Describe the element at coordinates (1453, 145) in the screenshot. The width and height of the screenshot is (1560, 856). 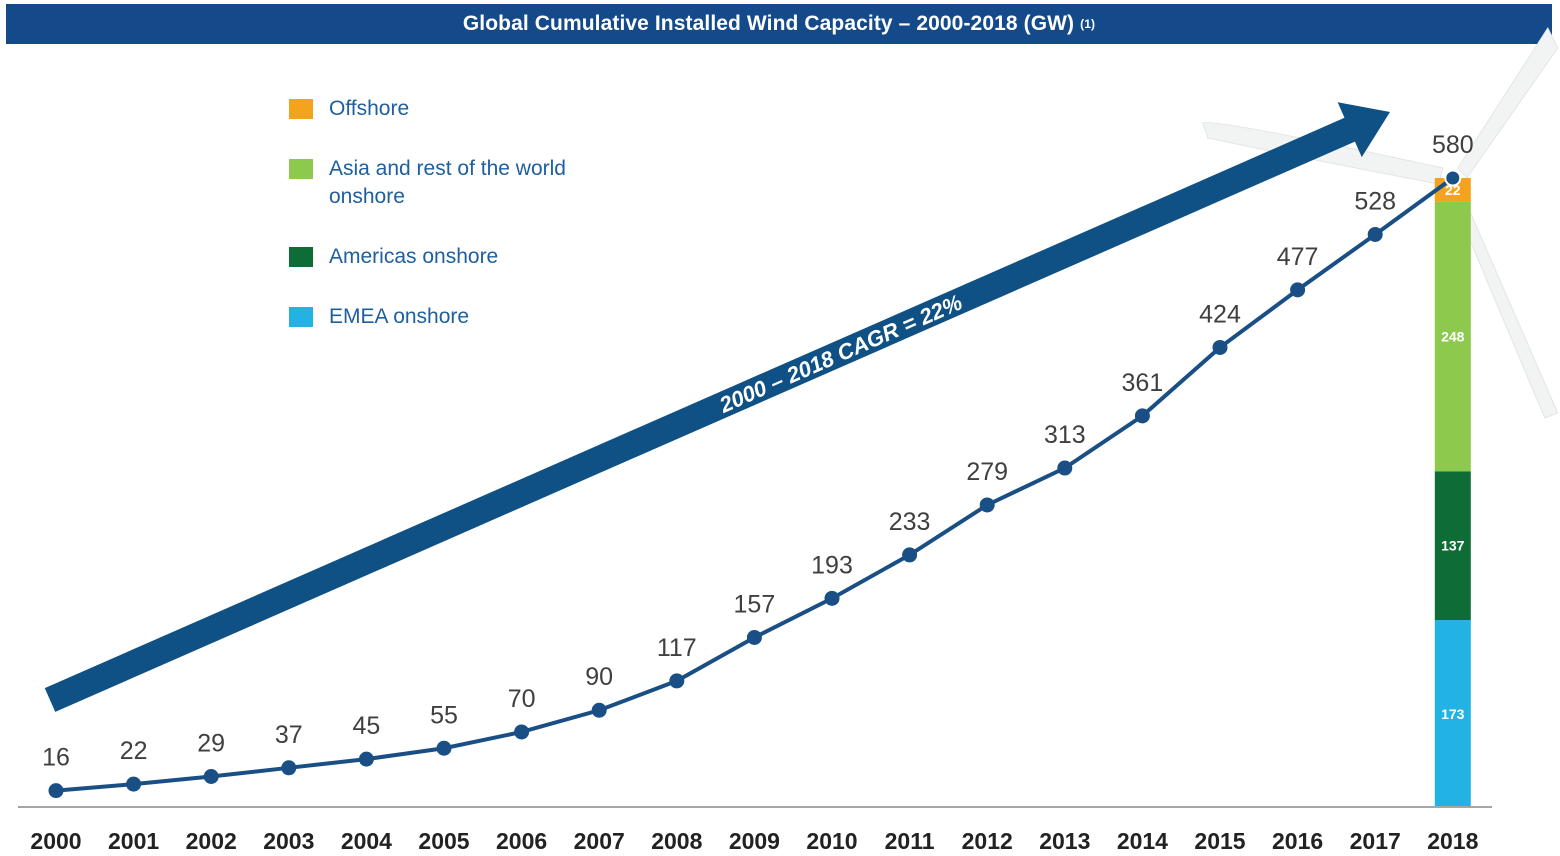
I see `data-label: 580` at that location.